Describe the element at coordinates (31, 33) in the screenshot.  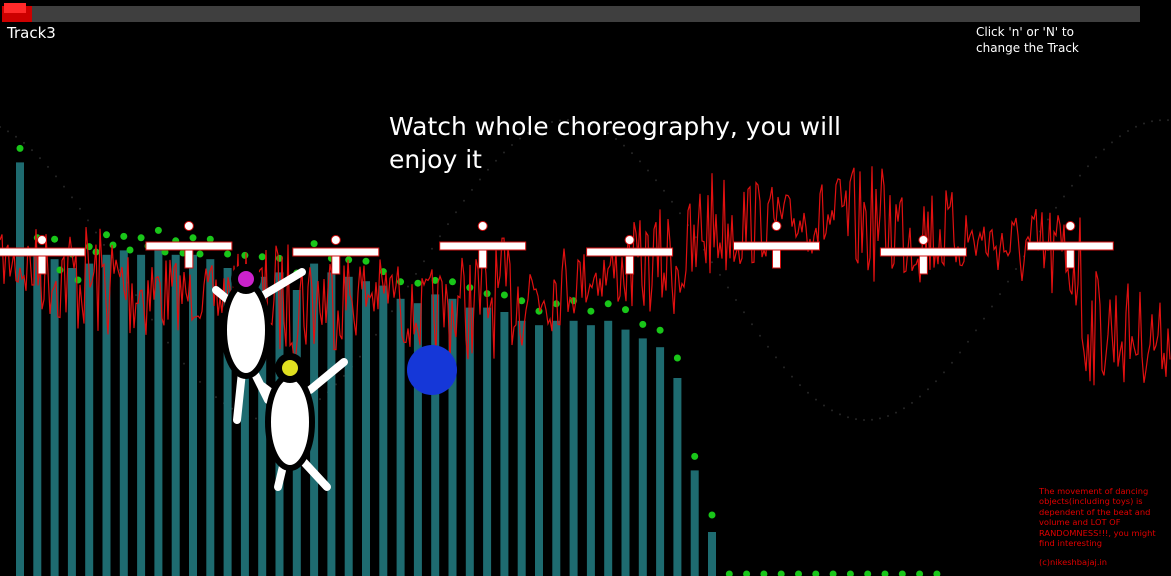
I see `track-label: Track3` at that location.